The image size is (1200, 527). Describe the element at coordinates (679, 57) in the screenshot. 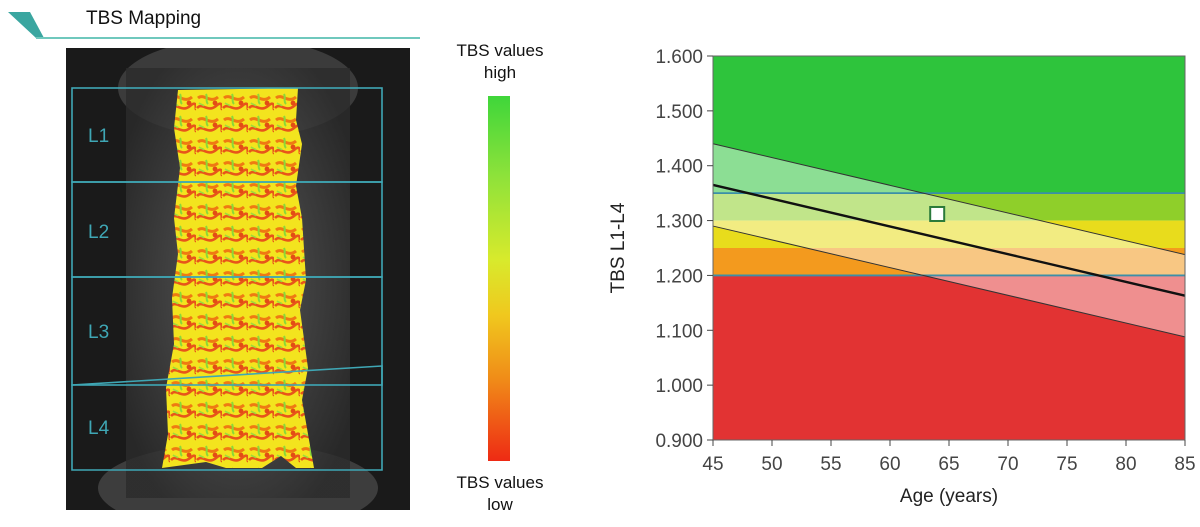

I see `y-tick-label-7: 1.600` at that location.